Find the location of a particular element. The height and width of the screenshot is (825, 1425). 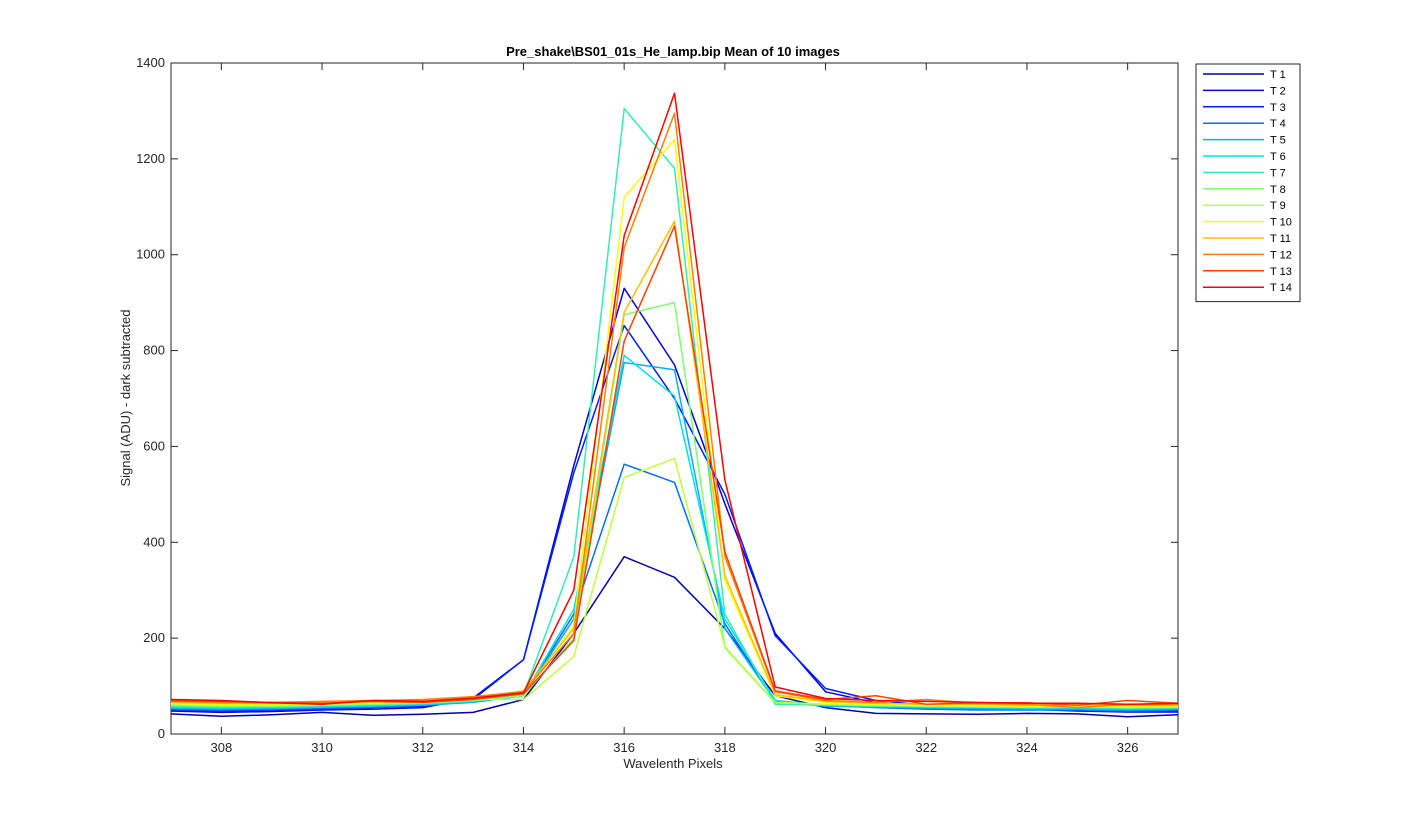

legend-entry-label: T 6 is located at coordinates (1278, 157).